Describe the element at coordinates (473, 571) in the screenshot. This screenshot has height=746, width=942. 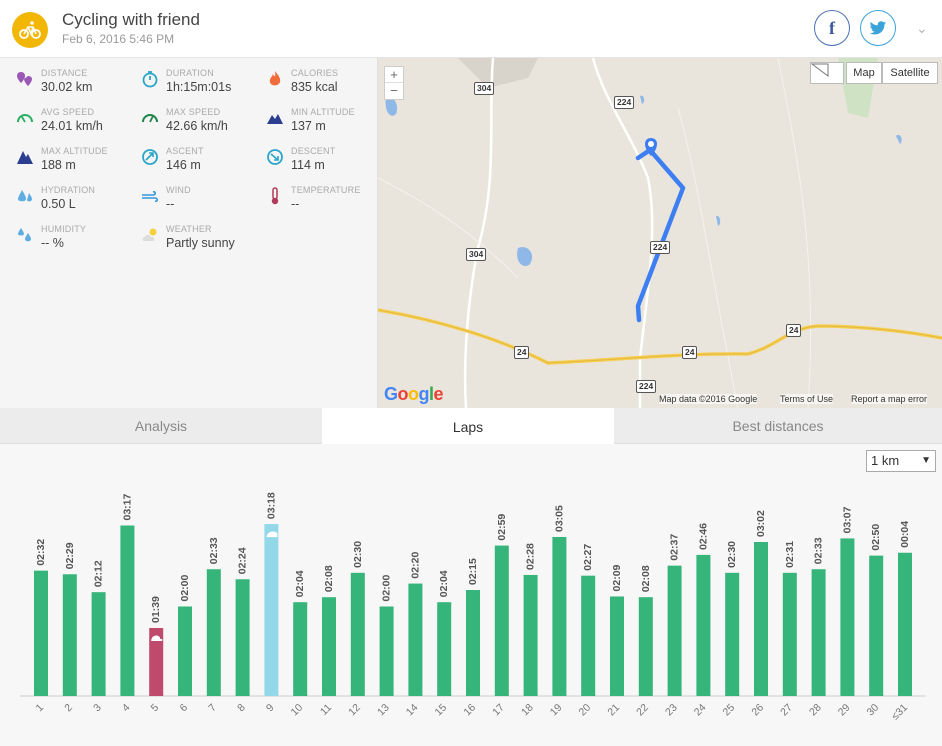
I see `lap-time-label: 02:15` at that location.